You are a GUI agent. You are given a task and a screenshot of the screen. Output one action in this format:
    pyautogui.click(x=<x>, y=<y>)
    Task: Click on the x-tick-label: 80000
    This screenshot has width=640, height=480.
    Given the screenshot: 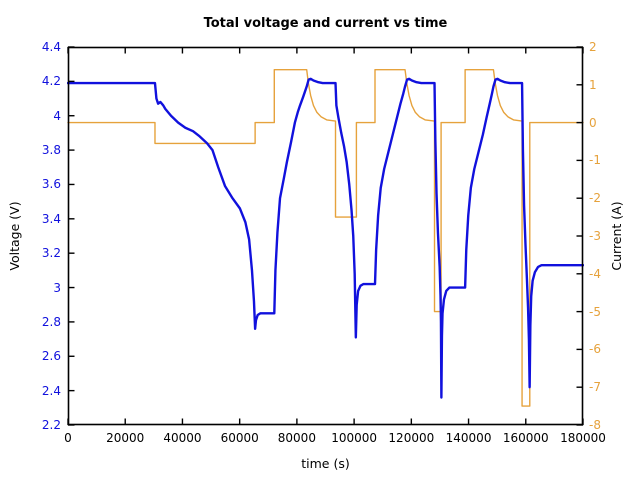 What is the action you would take?
    pyautogui.click(x=296, y=438)
    